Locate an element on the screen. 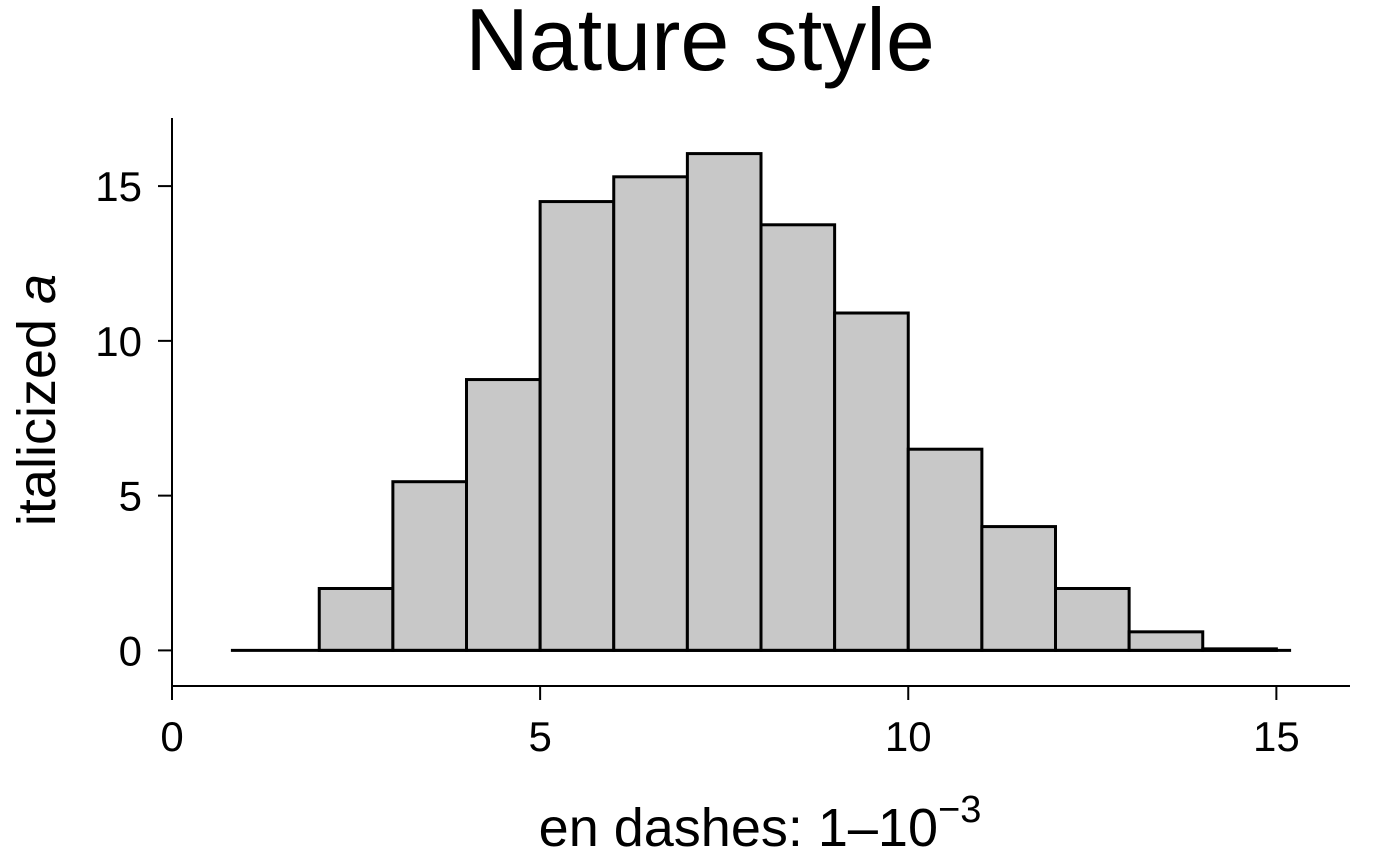 The image size is (1400, 866). x-axis-label: en dashes: 1–10−3 is located at coordinates (760, 823).